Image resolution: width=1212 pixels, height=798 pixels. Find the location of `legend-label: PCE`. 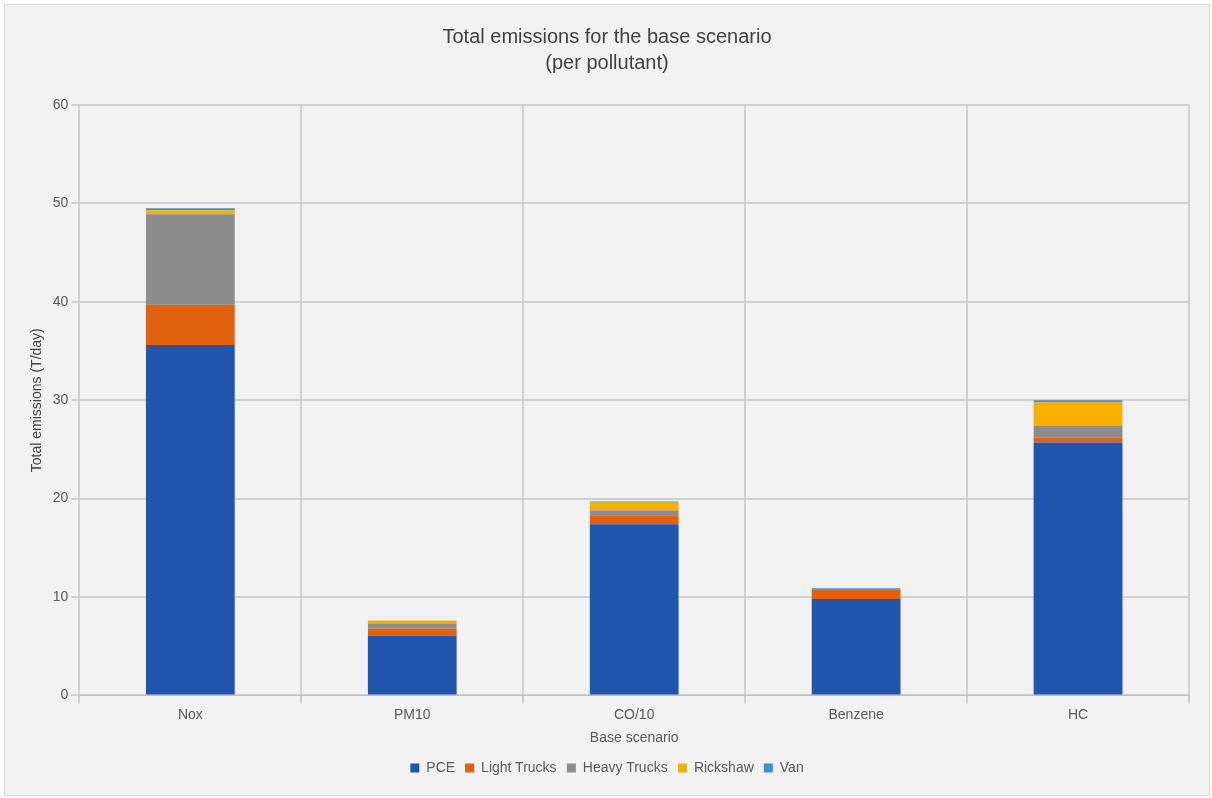

legend-label: PCE is located at coordinates (441, 766).